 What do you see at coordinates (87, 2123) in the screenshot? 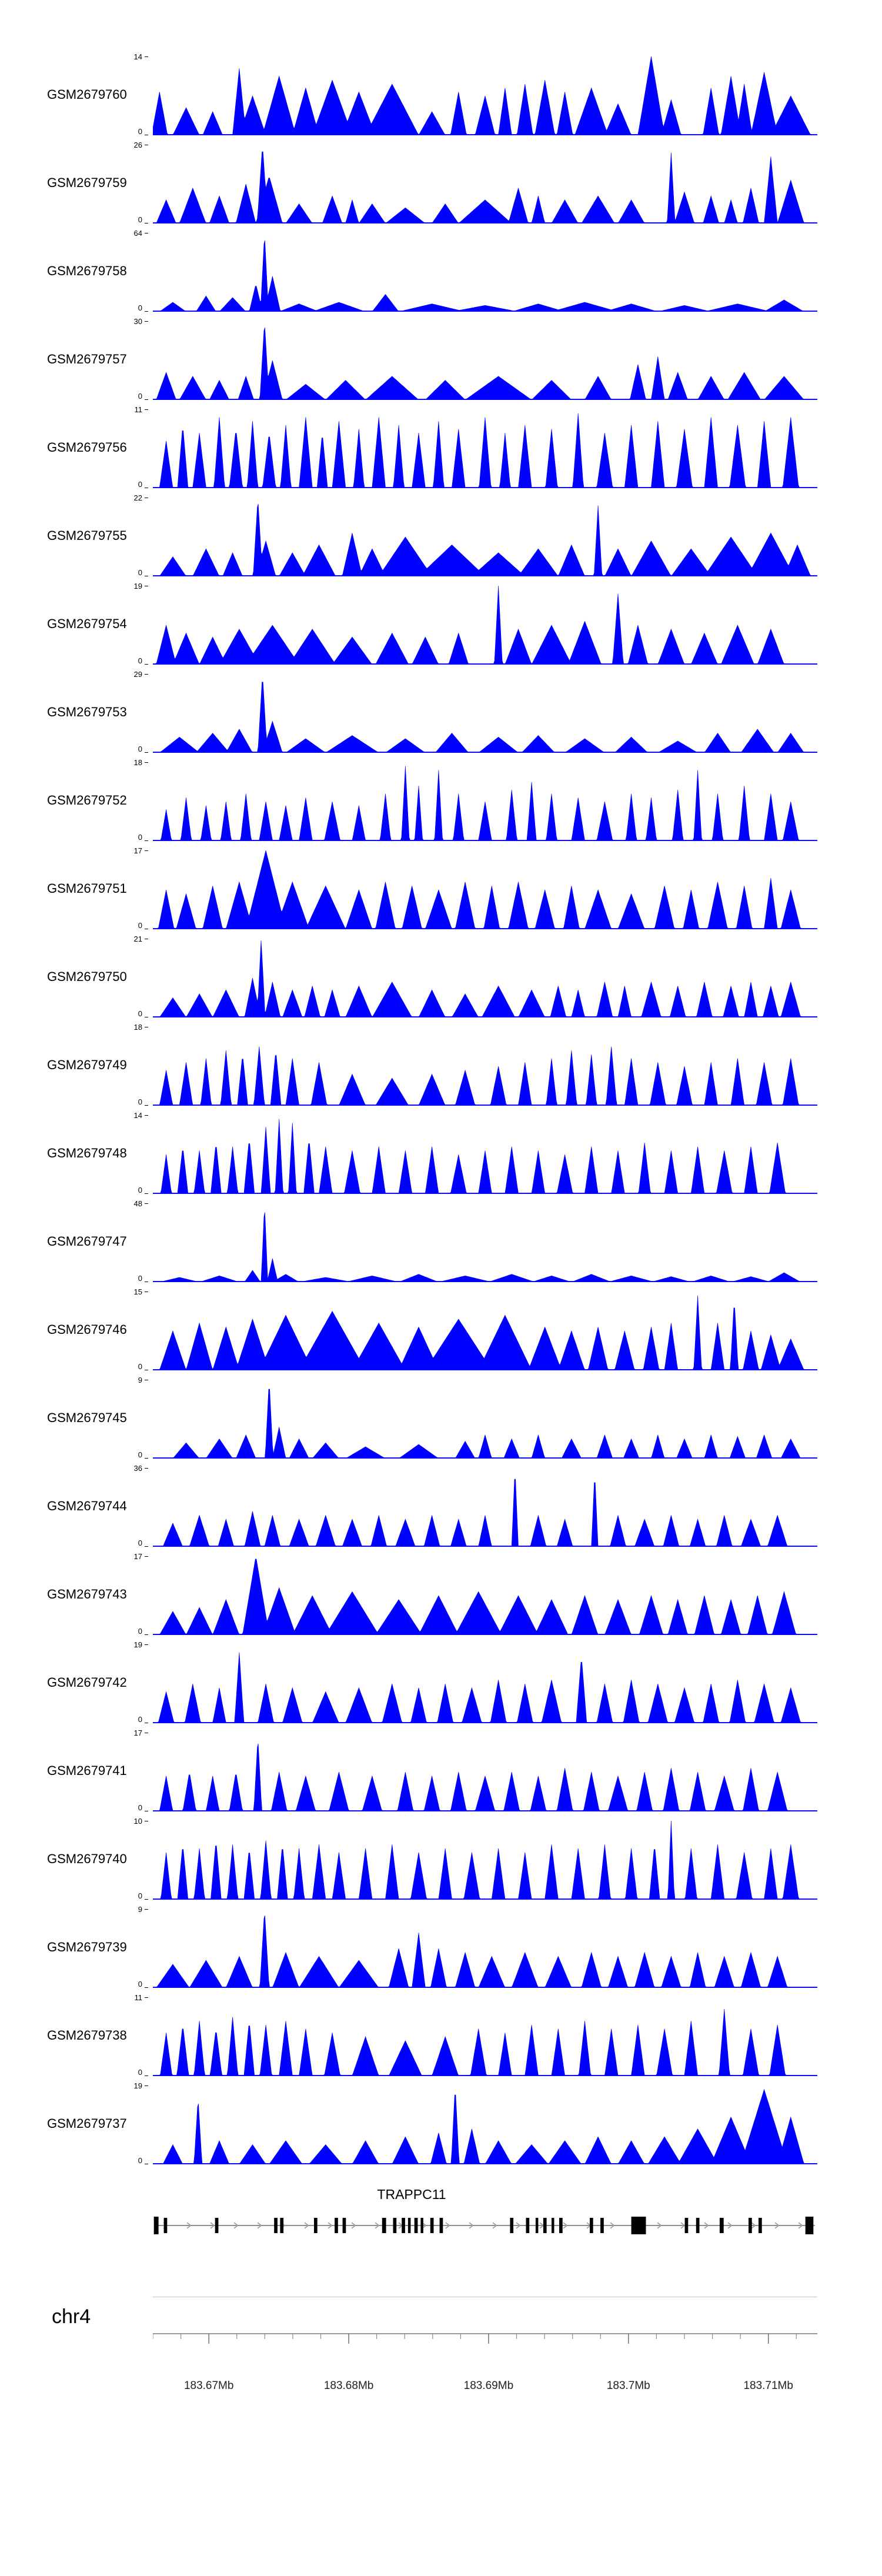
I see `track-sample-label: GSM2679737` at bounding box center [87, 2123].